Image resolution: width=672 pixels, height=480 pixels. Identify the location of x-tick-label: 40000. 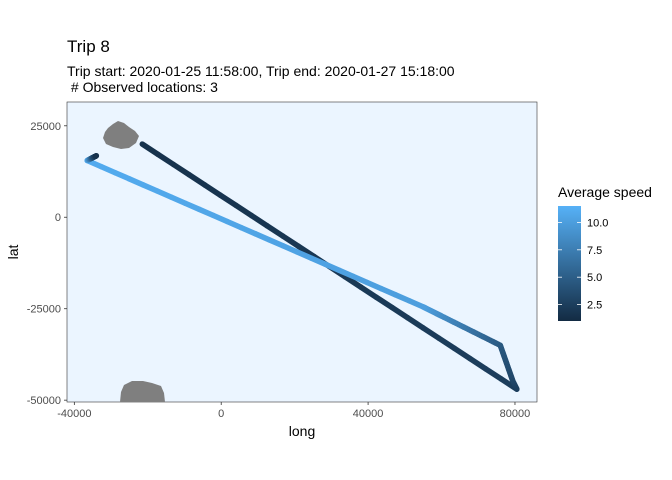
(368, 414).